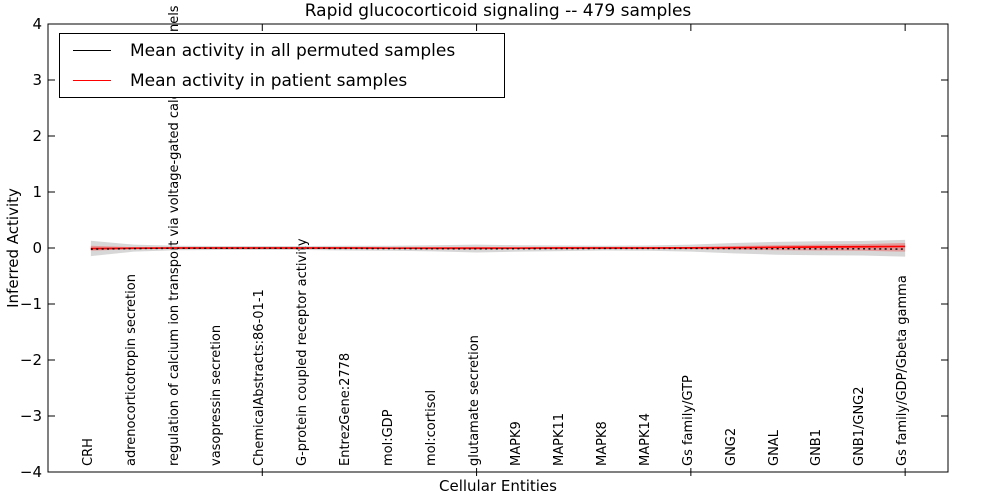 The width and height of the screenshot is (1000, 500). What do you see at coordinates (345, 409) in the screenshot?
I see `x-tick-label: EntrezGene:2778` at bounding box center [345, 409].